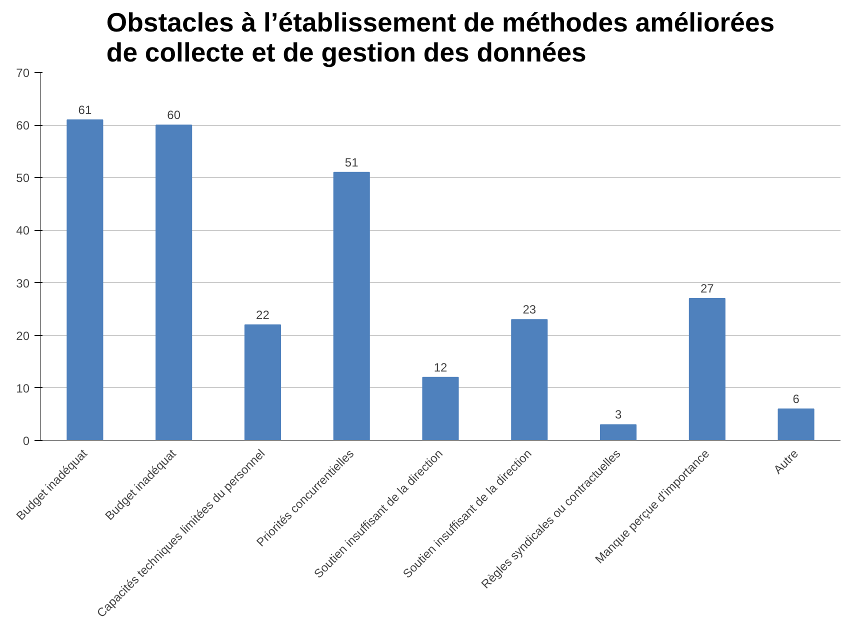 The width and height of the screenshot is (865, 632). What do you see at coordinates (174, 115) in the screenshot?
I see `data-label: 60` at bounding box center [174, 115].